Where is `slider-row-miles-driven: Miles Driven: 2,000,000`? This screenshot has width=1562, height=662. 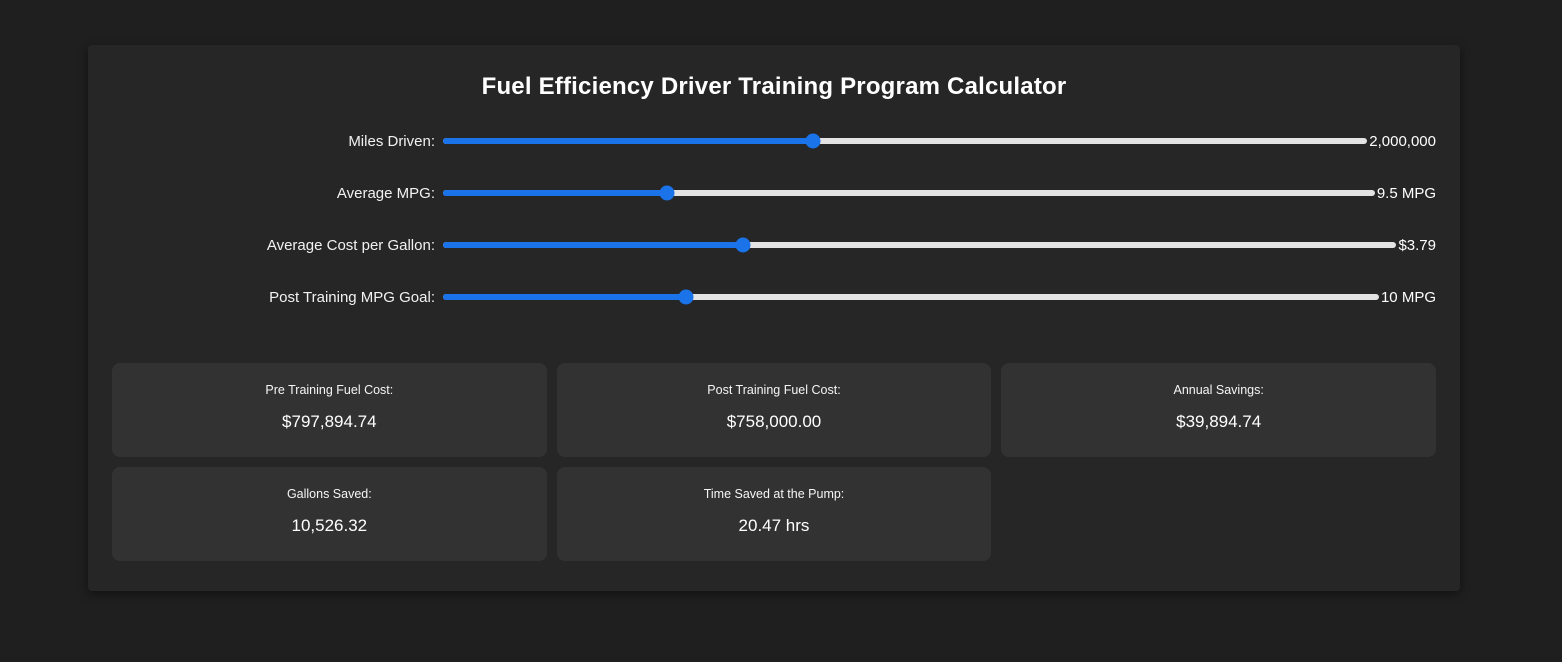 slider-row-miles-driven: Miles Driven: 2,000,000 is located at coordinates (774, 141).